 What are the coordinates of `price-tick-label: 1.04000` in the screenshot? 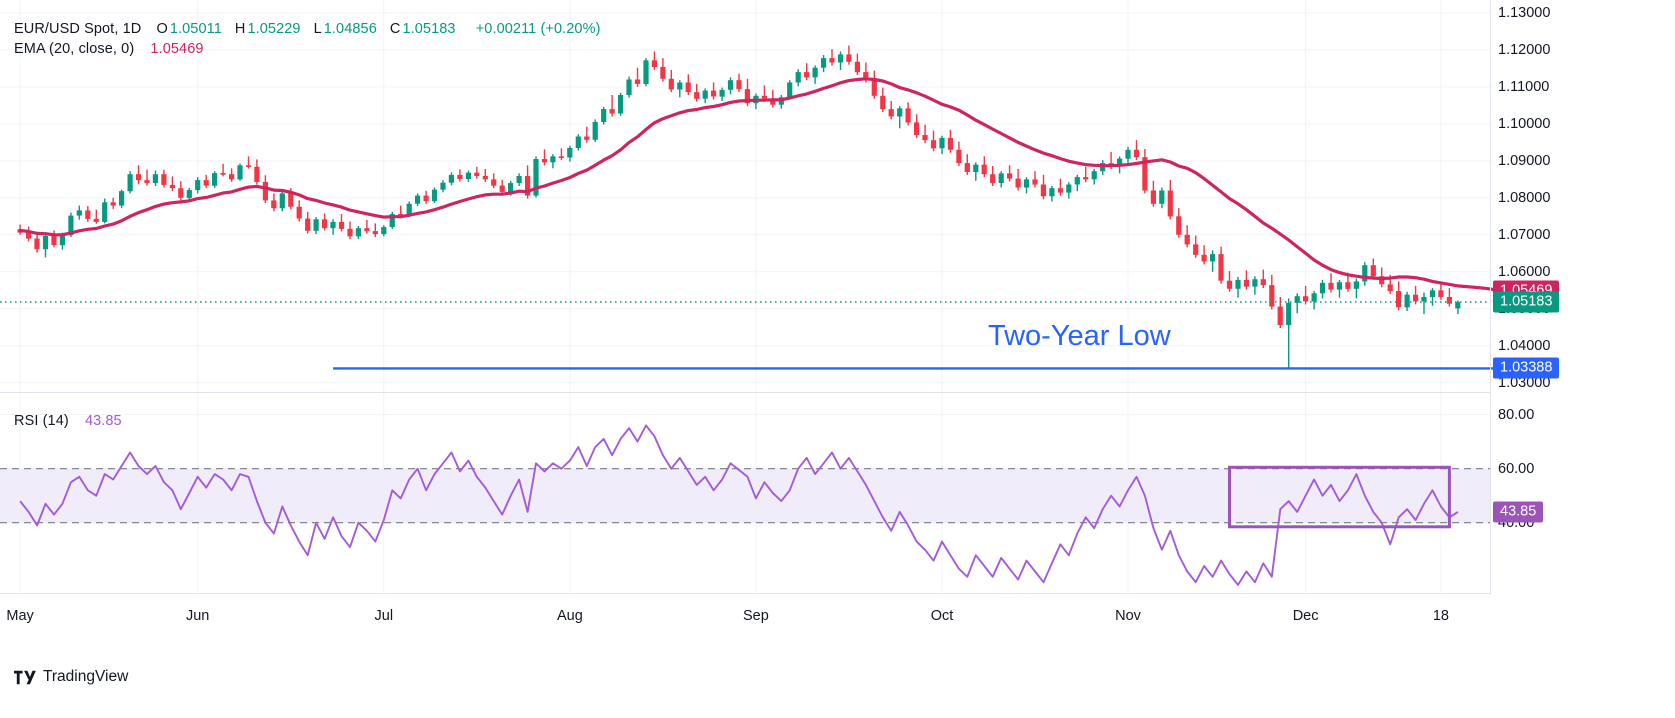 It's located at (1524, 345).